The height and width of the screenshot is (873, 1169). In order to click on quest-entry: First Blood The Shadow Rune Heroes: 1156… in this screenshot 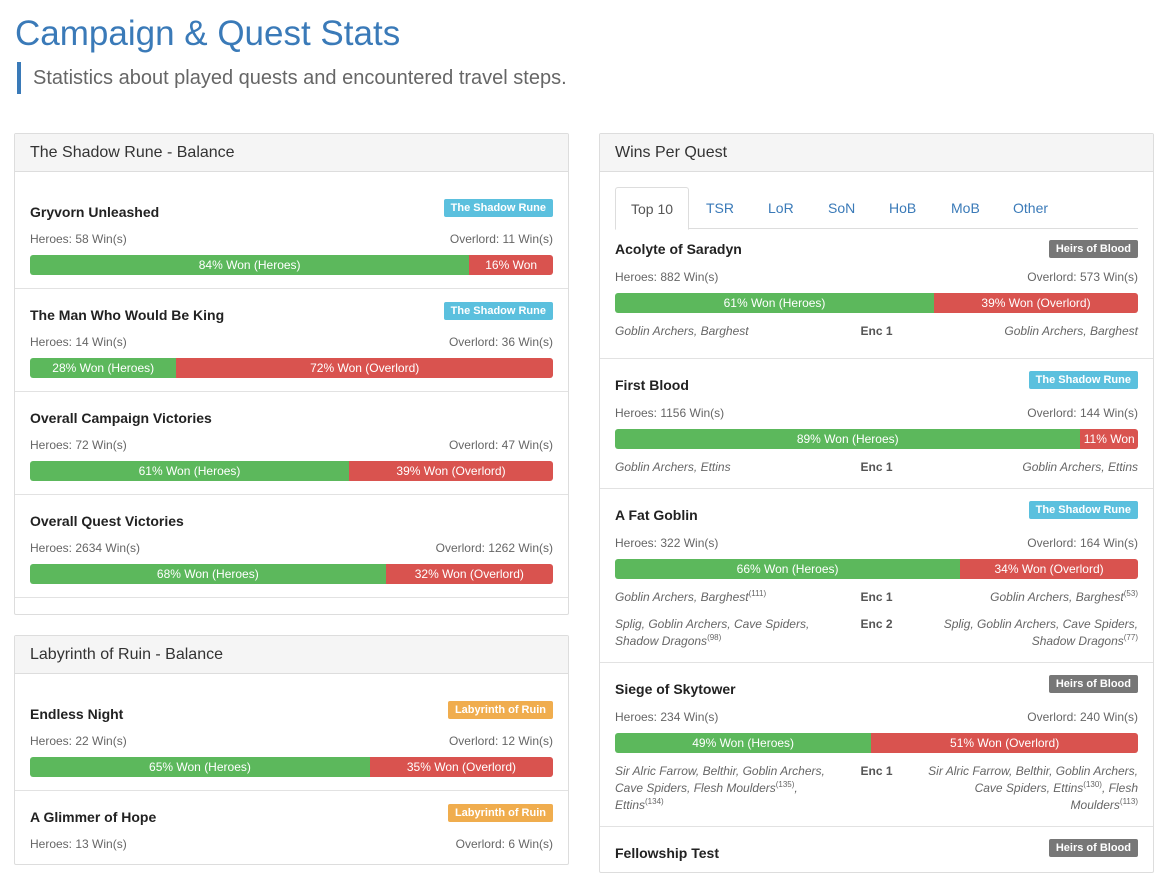, I will do `click(876, 424)`.